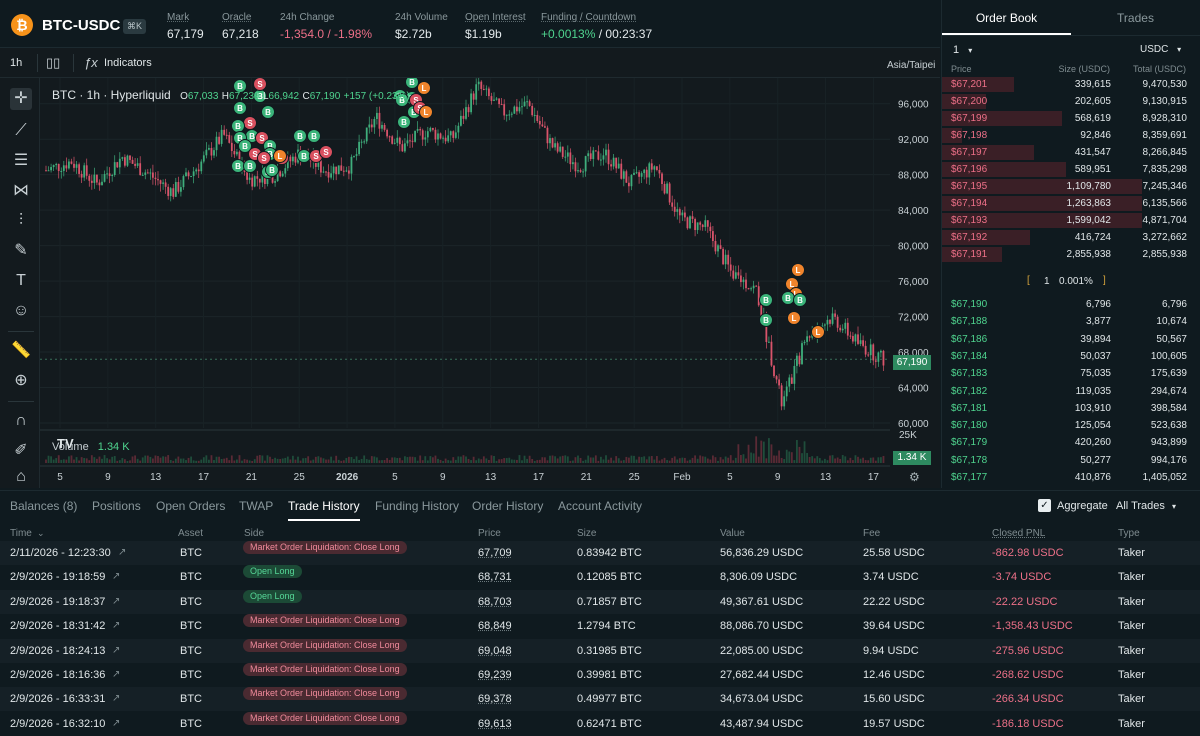  I want to click on ask-row: $67,199 568,619 8,928,310, so click(1071, 118).